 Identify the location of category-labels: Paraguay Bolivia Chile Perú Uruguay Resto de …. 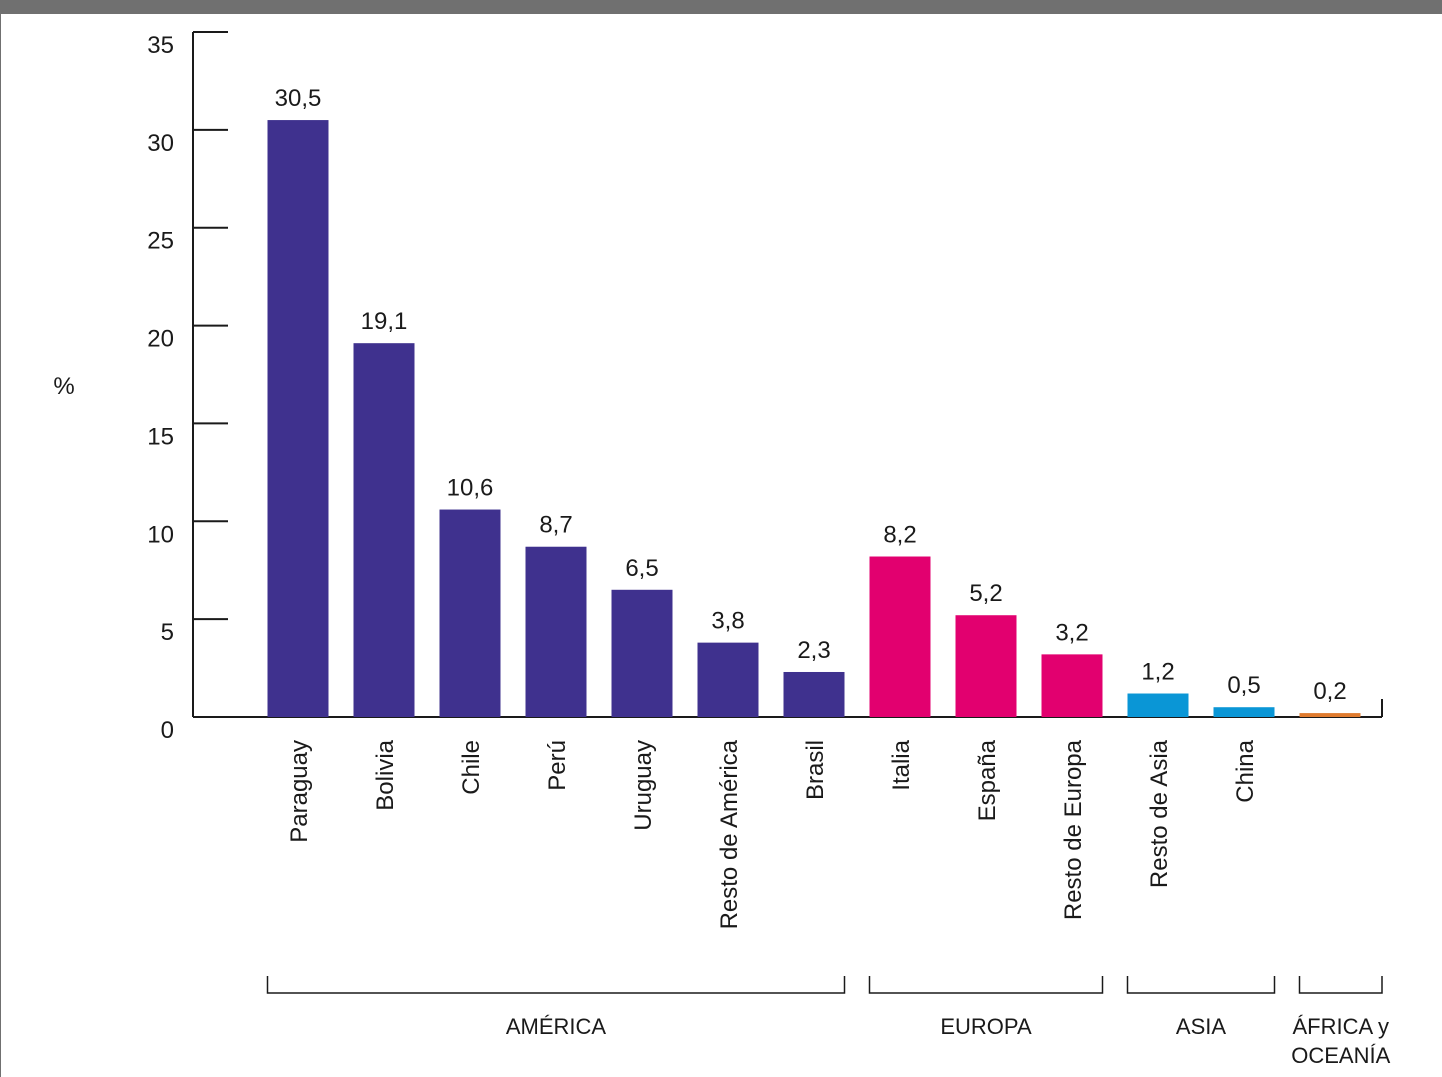
(772, 834).